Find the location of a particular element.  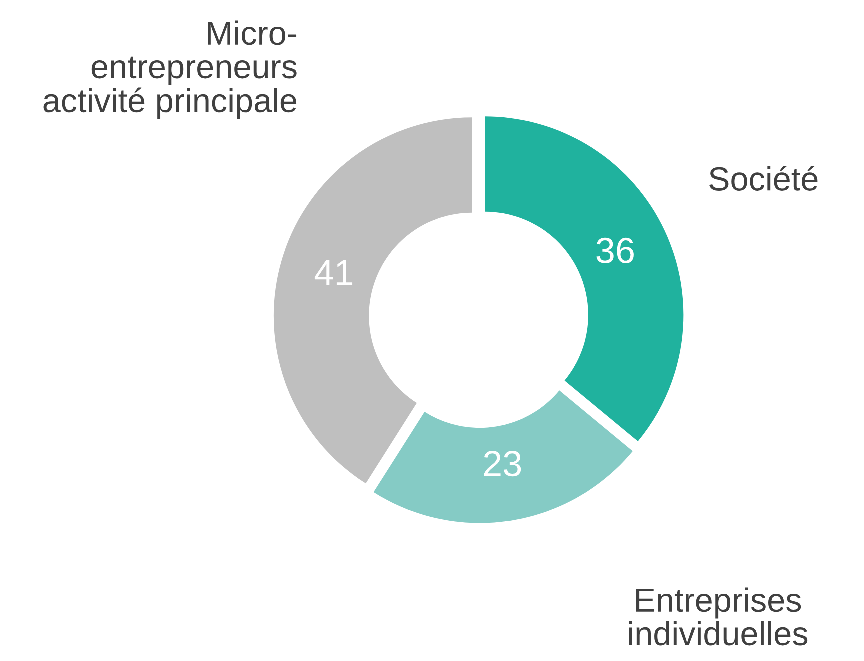

slice-label: Entreprises individuelles is located at coordinates (718, 617).